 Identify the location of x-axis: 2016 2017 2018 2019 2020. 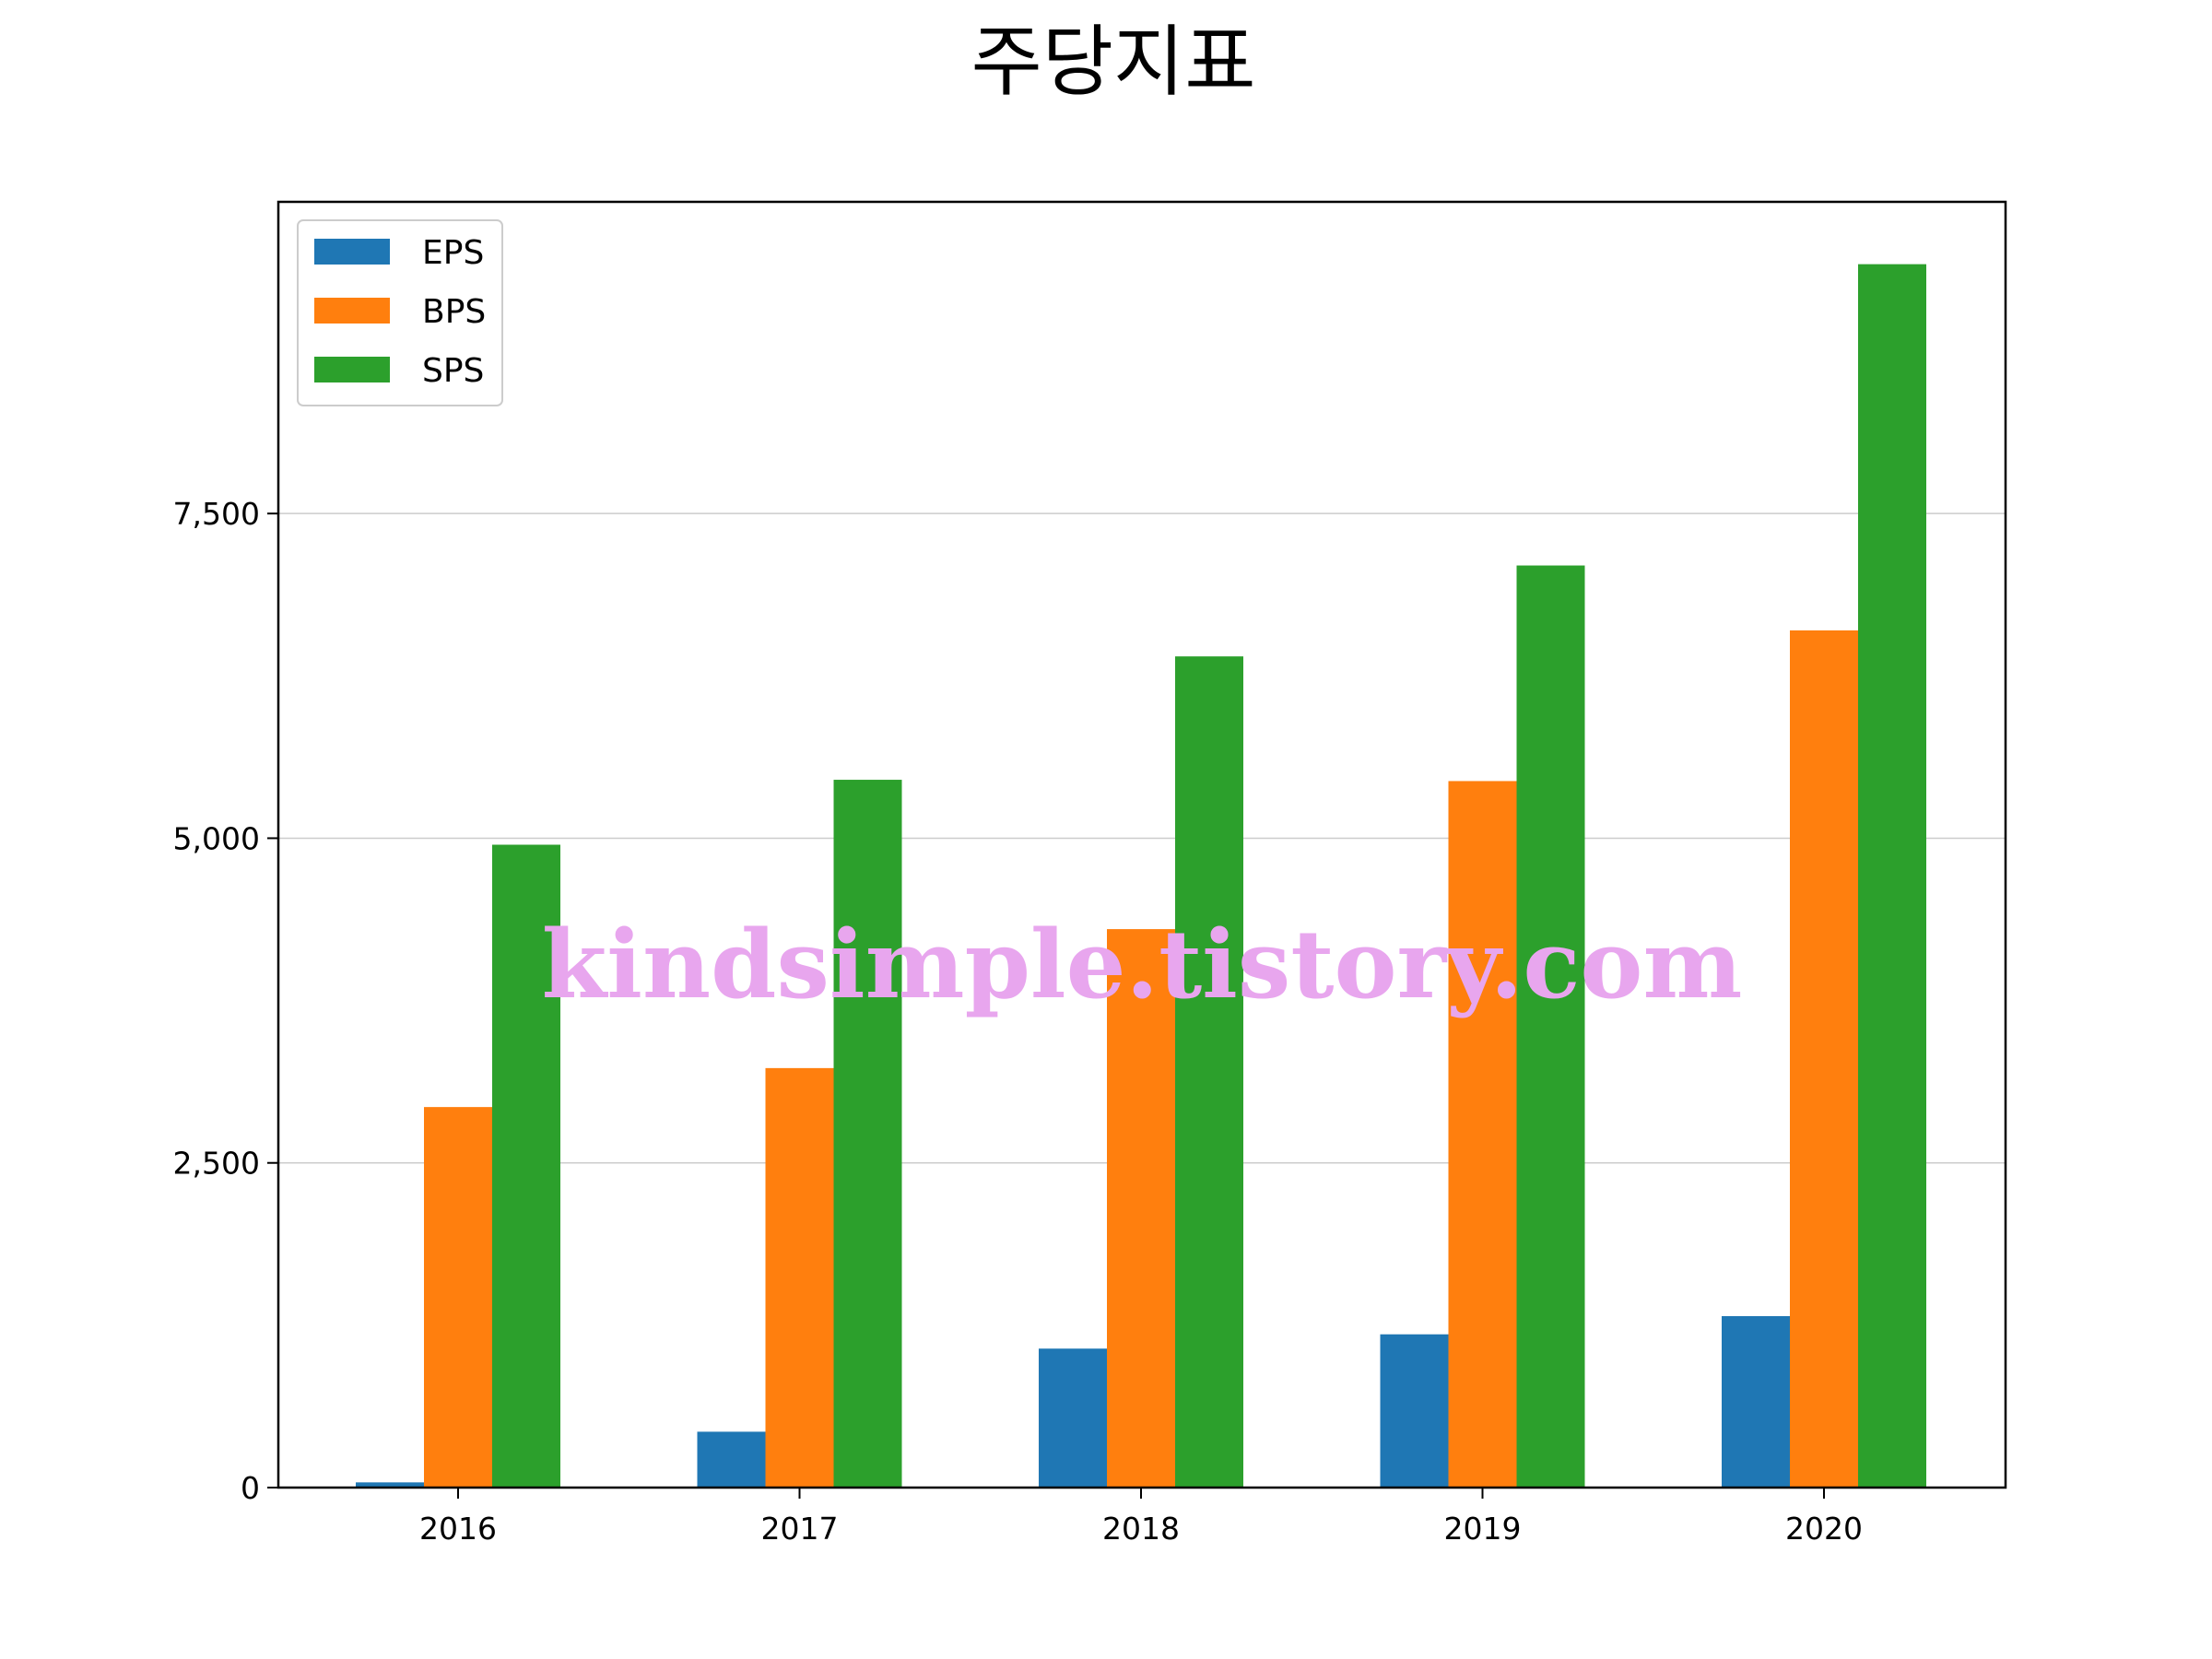
(1141, 1517).